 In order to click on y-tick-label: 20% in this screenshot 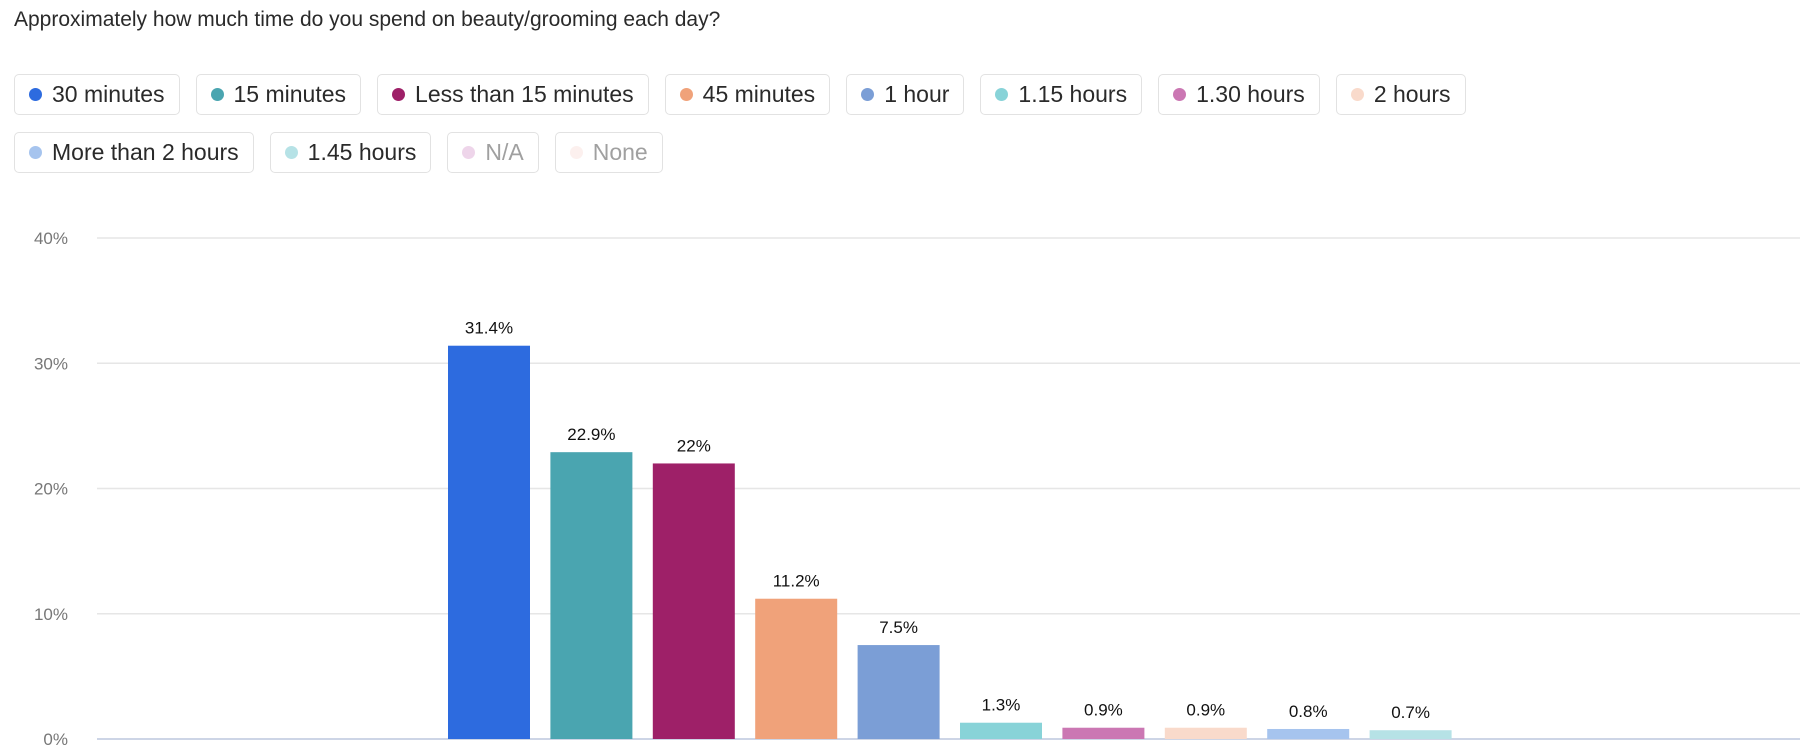, I will do `click(51, 489)`.